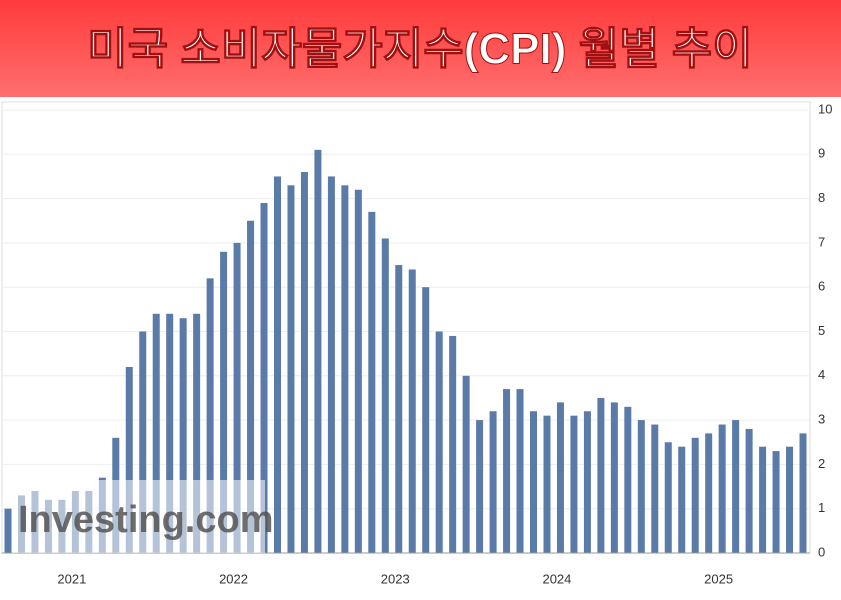  What do you see at coordinates (395, 578) in the screenshot?
I see `x-tick-label: 2023` at bounding box center [395, 578].